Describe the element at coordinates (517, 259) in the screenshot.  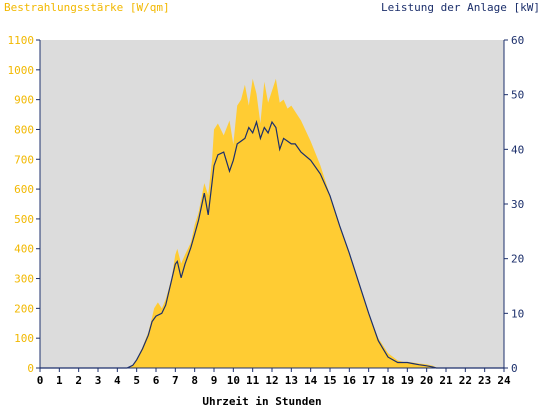
I see `right-tick-label: 20` at that location.